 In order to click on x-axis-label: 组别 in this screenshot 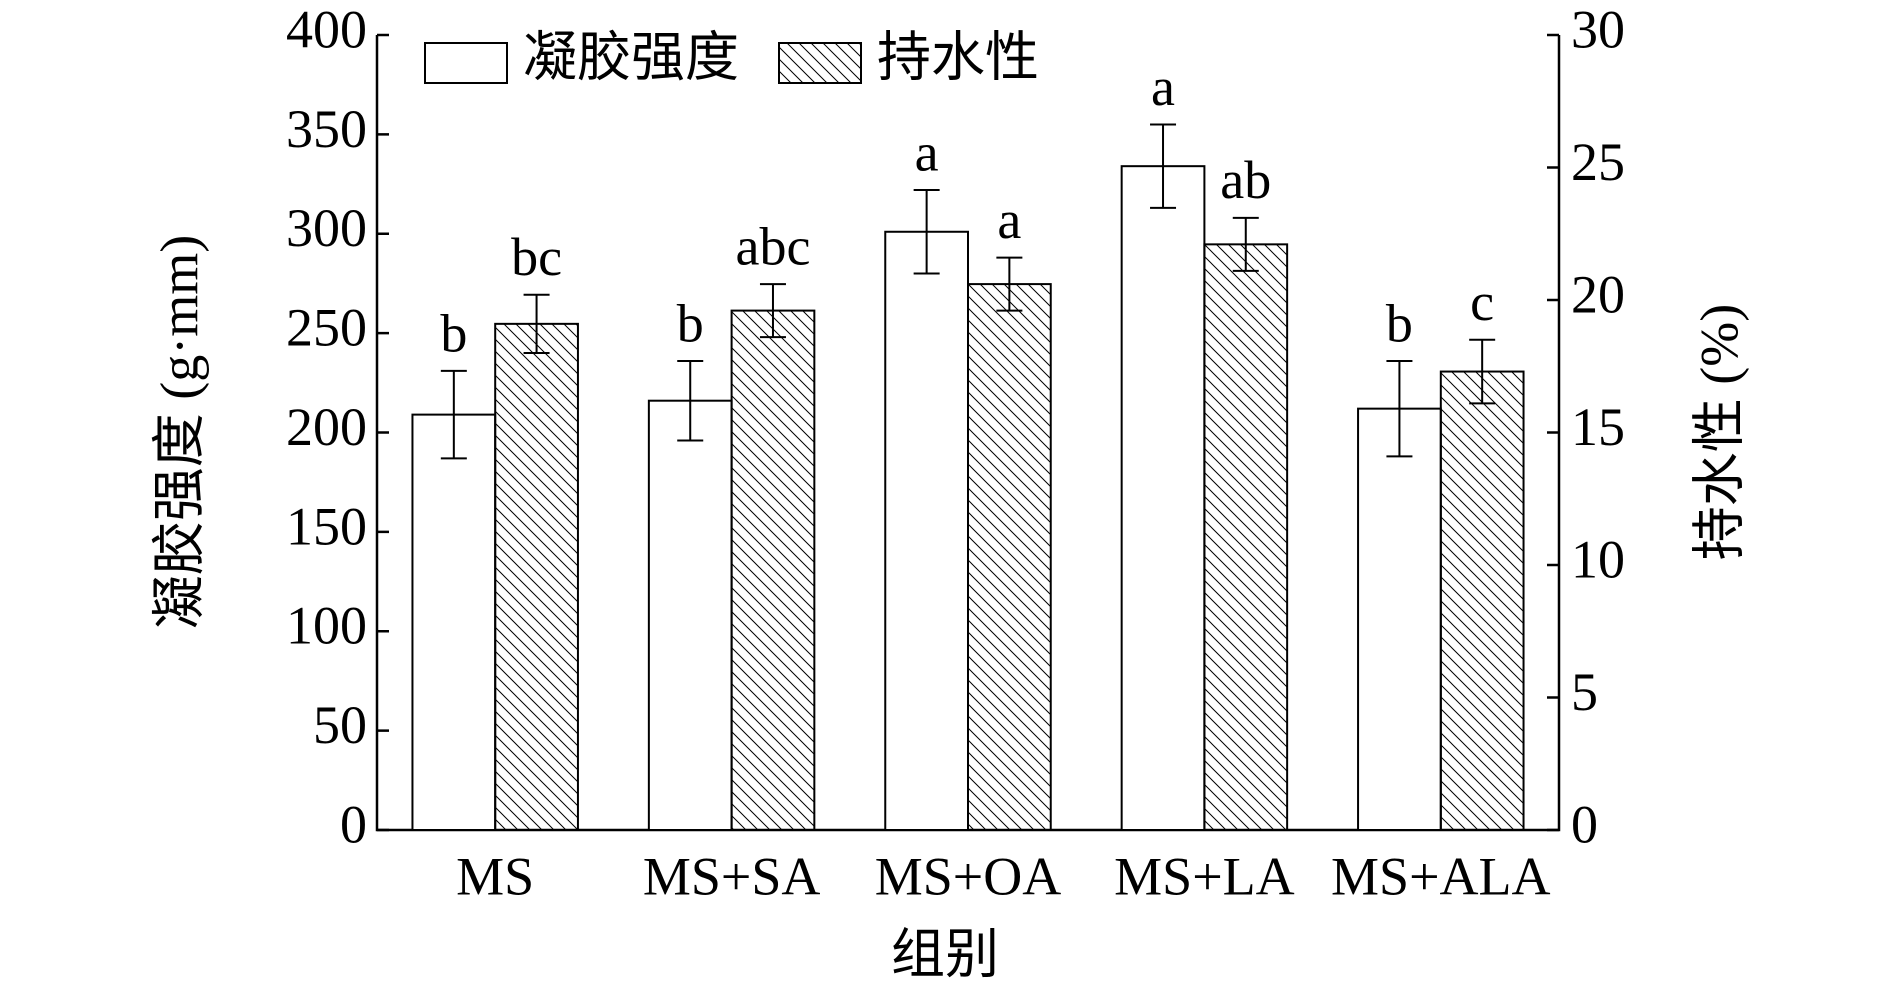, I will do `click(945, 954)`.